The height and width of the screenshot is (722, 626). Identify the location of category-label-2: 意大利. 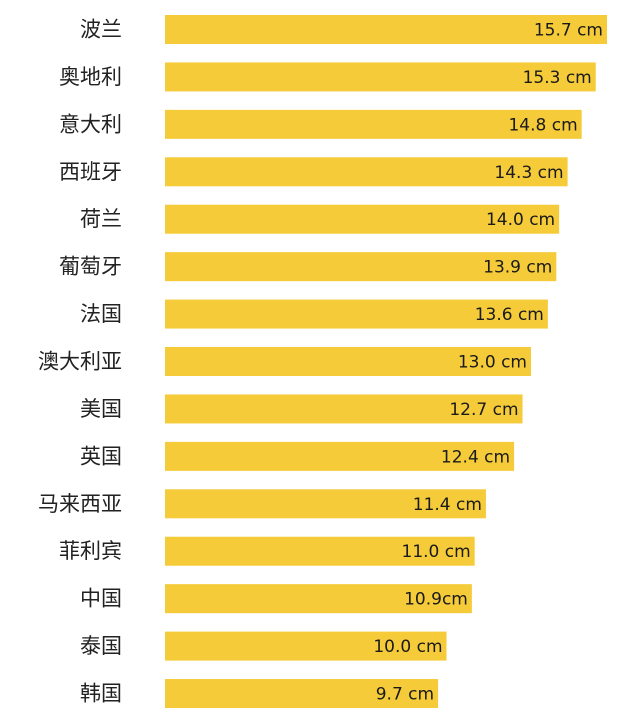
(90, 124).